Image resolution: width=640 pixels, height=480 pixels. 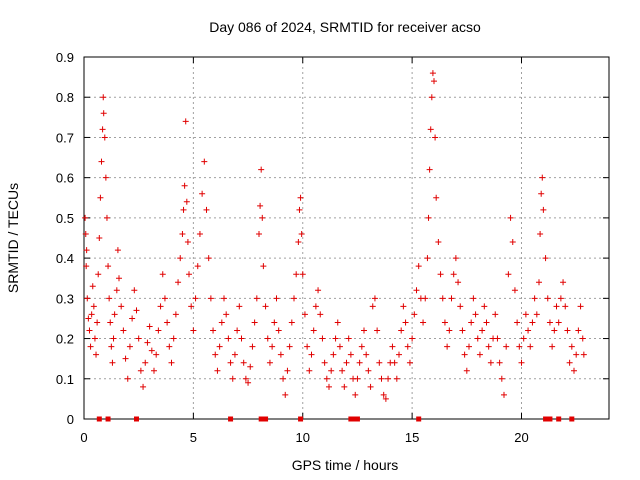 I want to click on y-tick-label: 0.4, so click(x=65, y=258).